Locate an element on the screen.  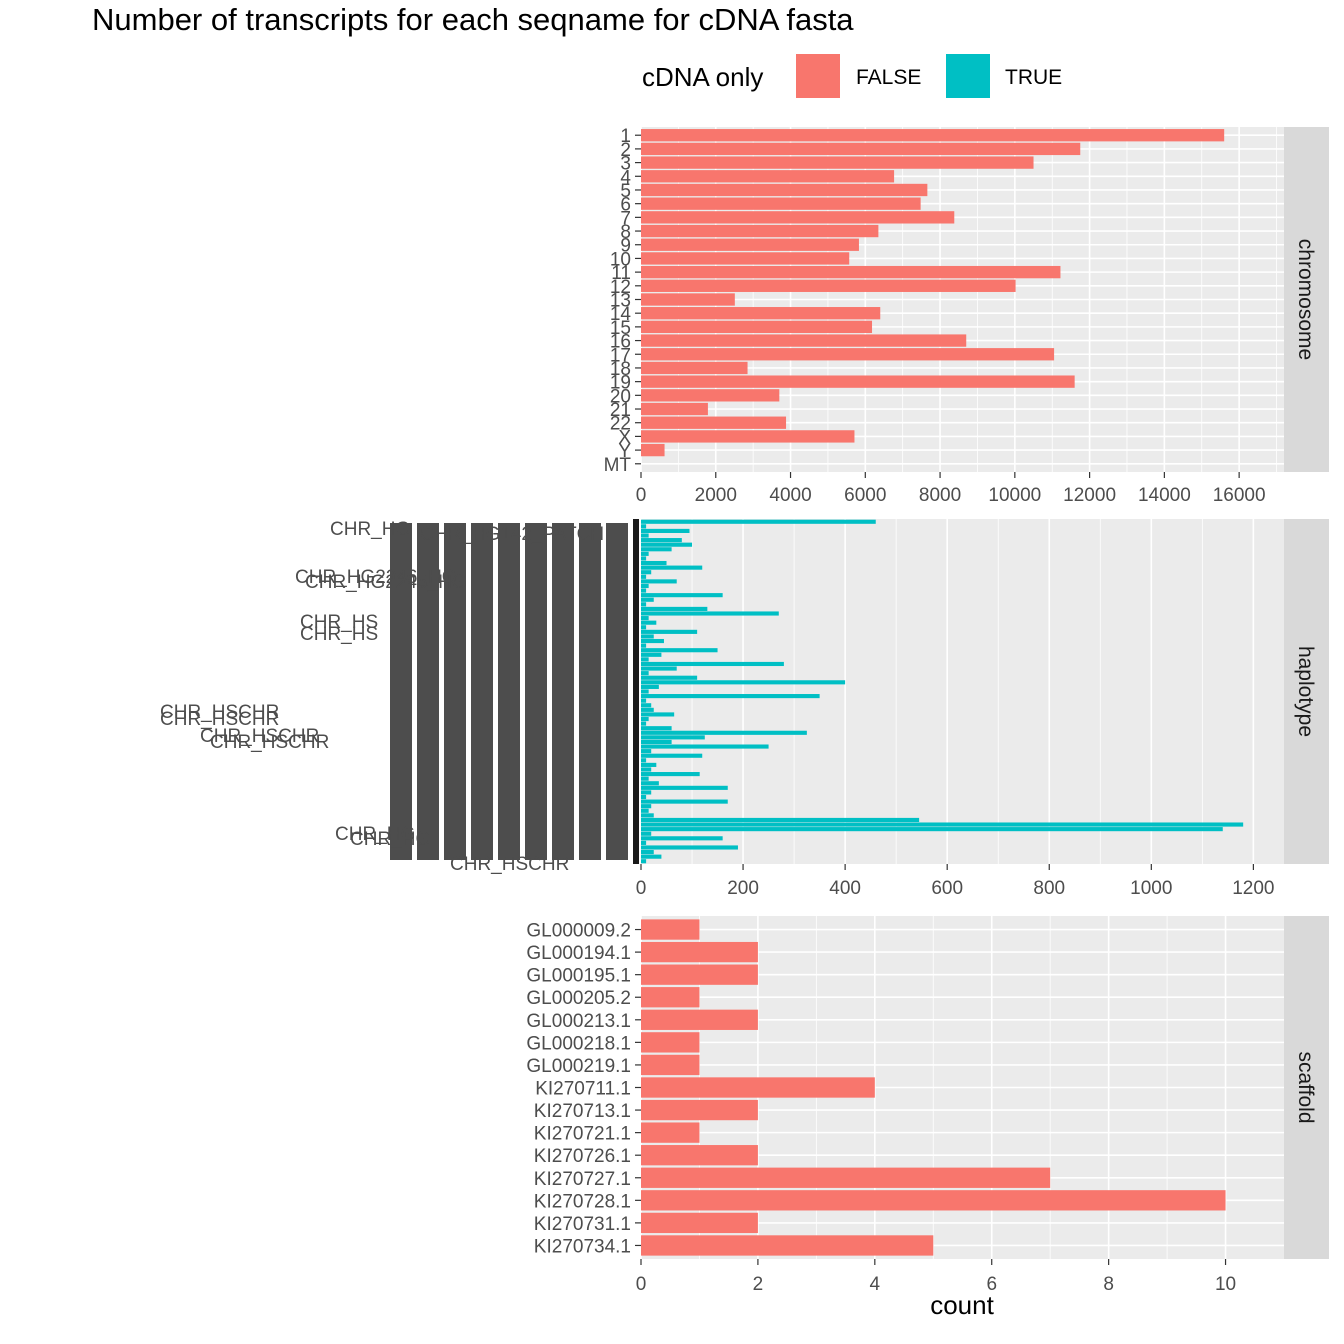
x-tick-label: 6000 is located at coordinates (865, 495).